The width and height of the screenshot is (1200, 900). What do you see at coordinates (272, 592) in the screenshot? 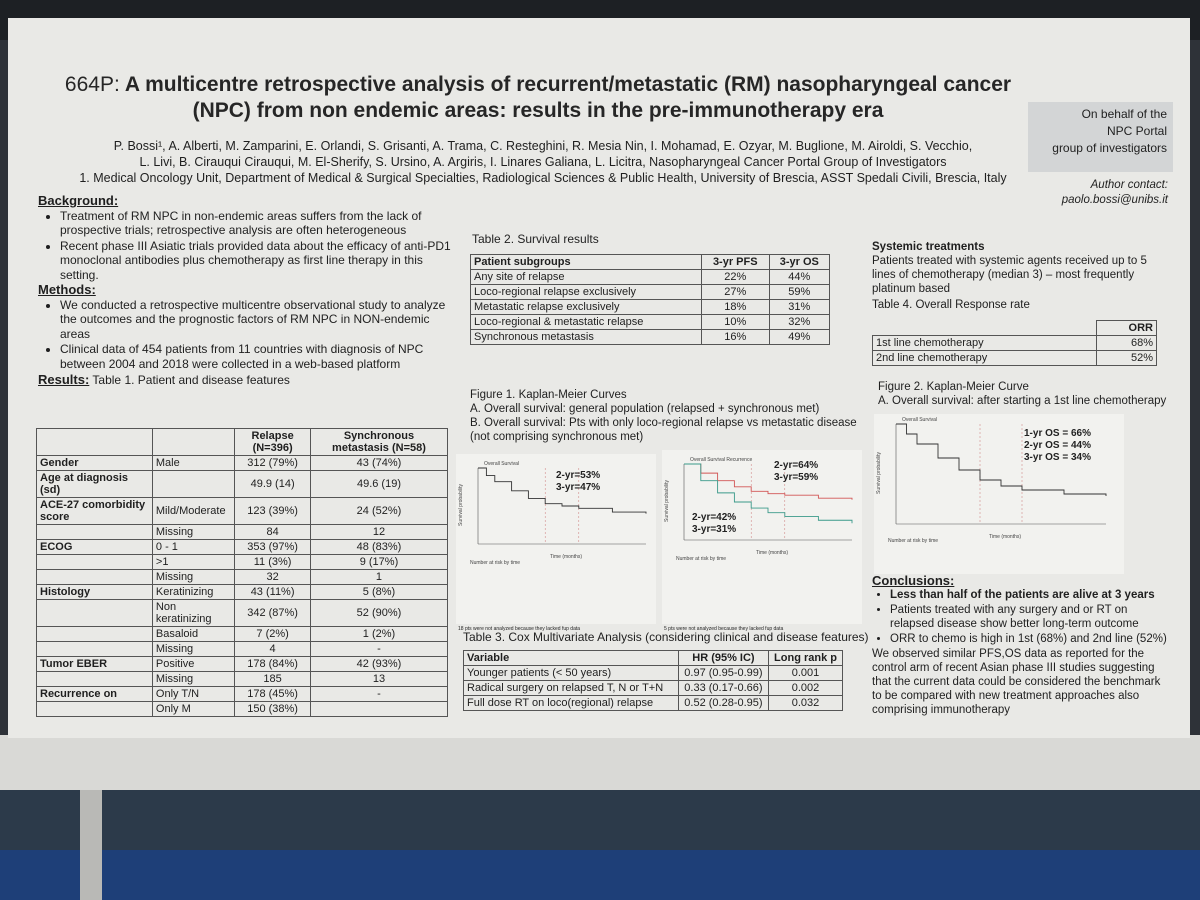
I see `table-cell: 43 (11%)` at bounding box center [272, 592].